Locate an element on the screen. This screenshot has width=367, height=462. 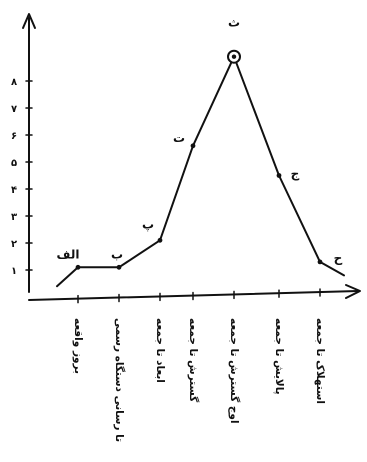
y-tick-label: ٨ is located at coordinates (14, 82).